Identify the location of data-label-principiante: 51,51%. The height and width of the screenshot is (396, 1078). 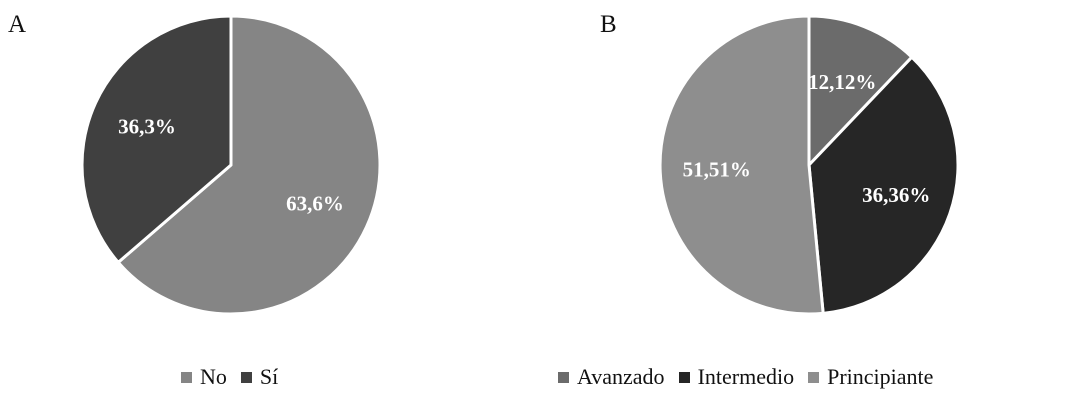
(717, 169).